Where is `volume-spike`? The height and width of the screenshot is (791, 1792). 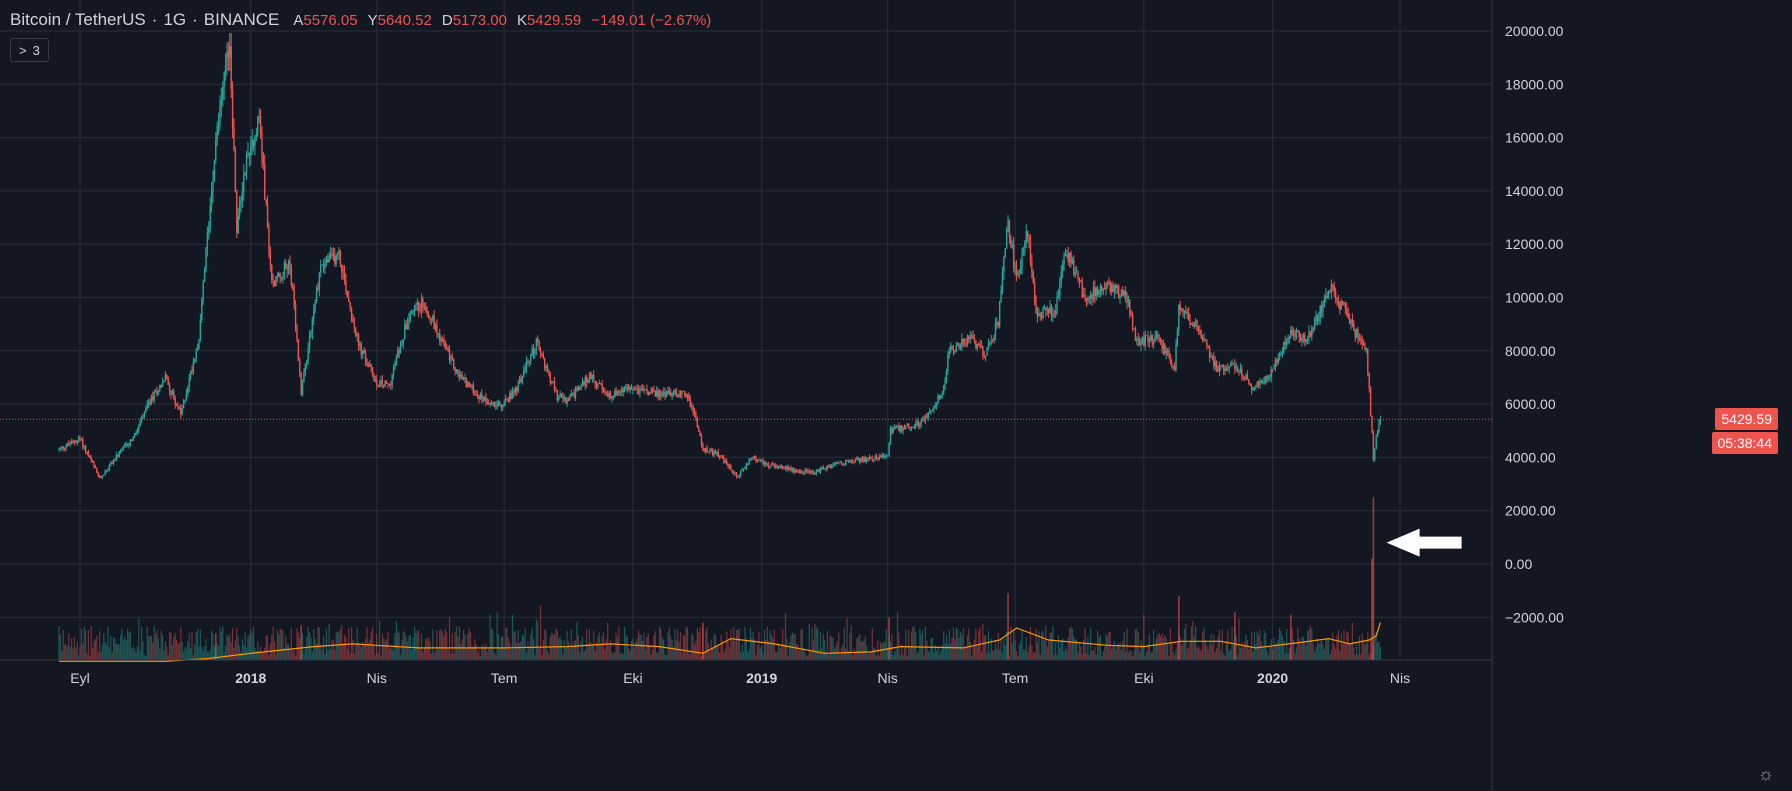 volume-spike is located at coordinates (1179, 627).